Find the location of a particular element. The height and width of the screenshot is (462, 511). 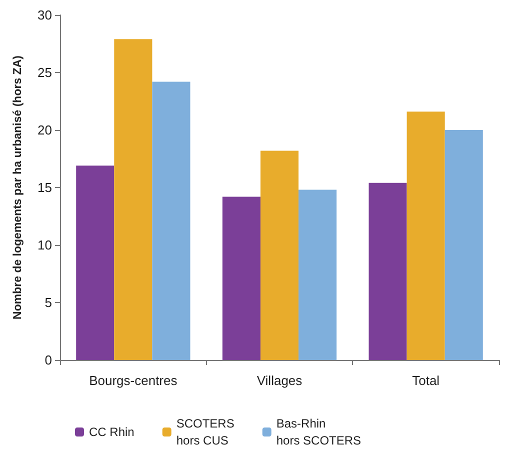

y-tick-label: 30 is located at coordinates (45, 15).